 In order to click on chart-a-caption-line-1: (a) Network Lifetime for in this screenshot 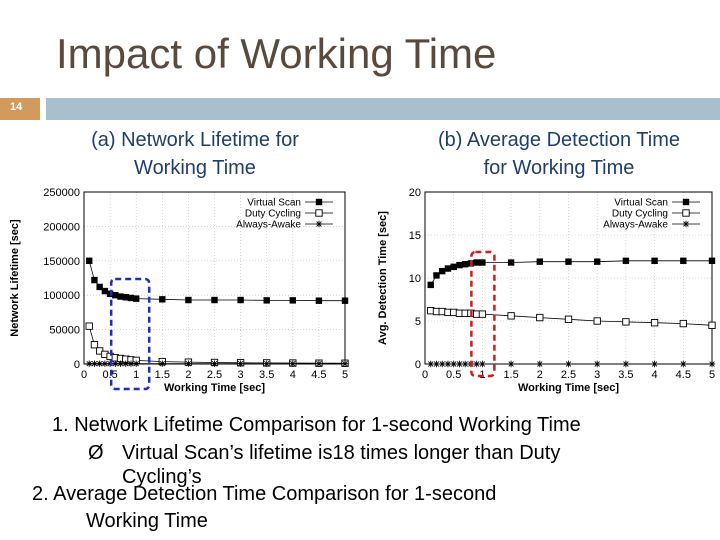, I will do `click(195, 140)`.